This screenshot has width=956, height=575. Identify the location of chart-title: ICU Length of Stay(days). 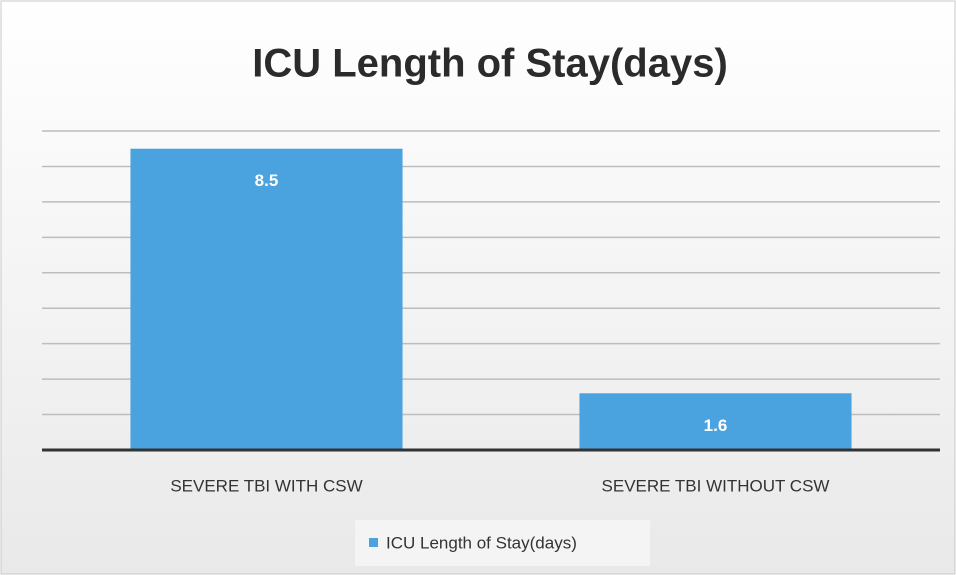
(490, 64).